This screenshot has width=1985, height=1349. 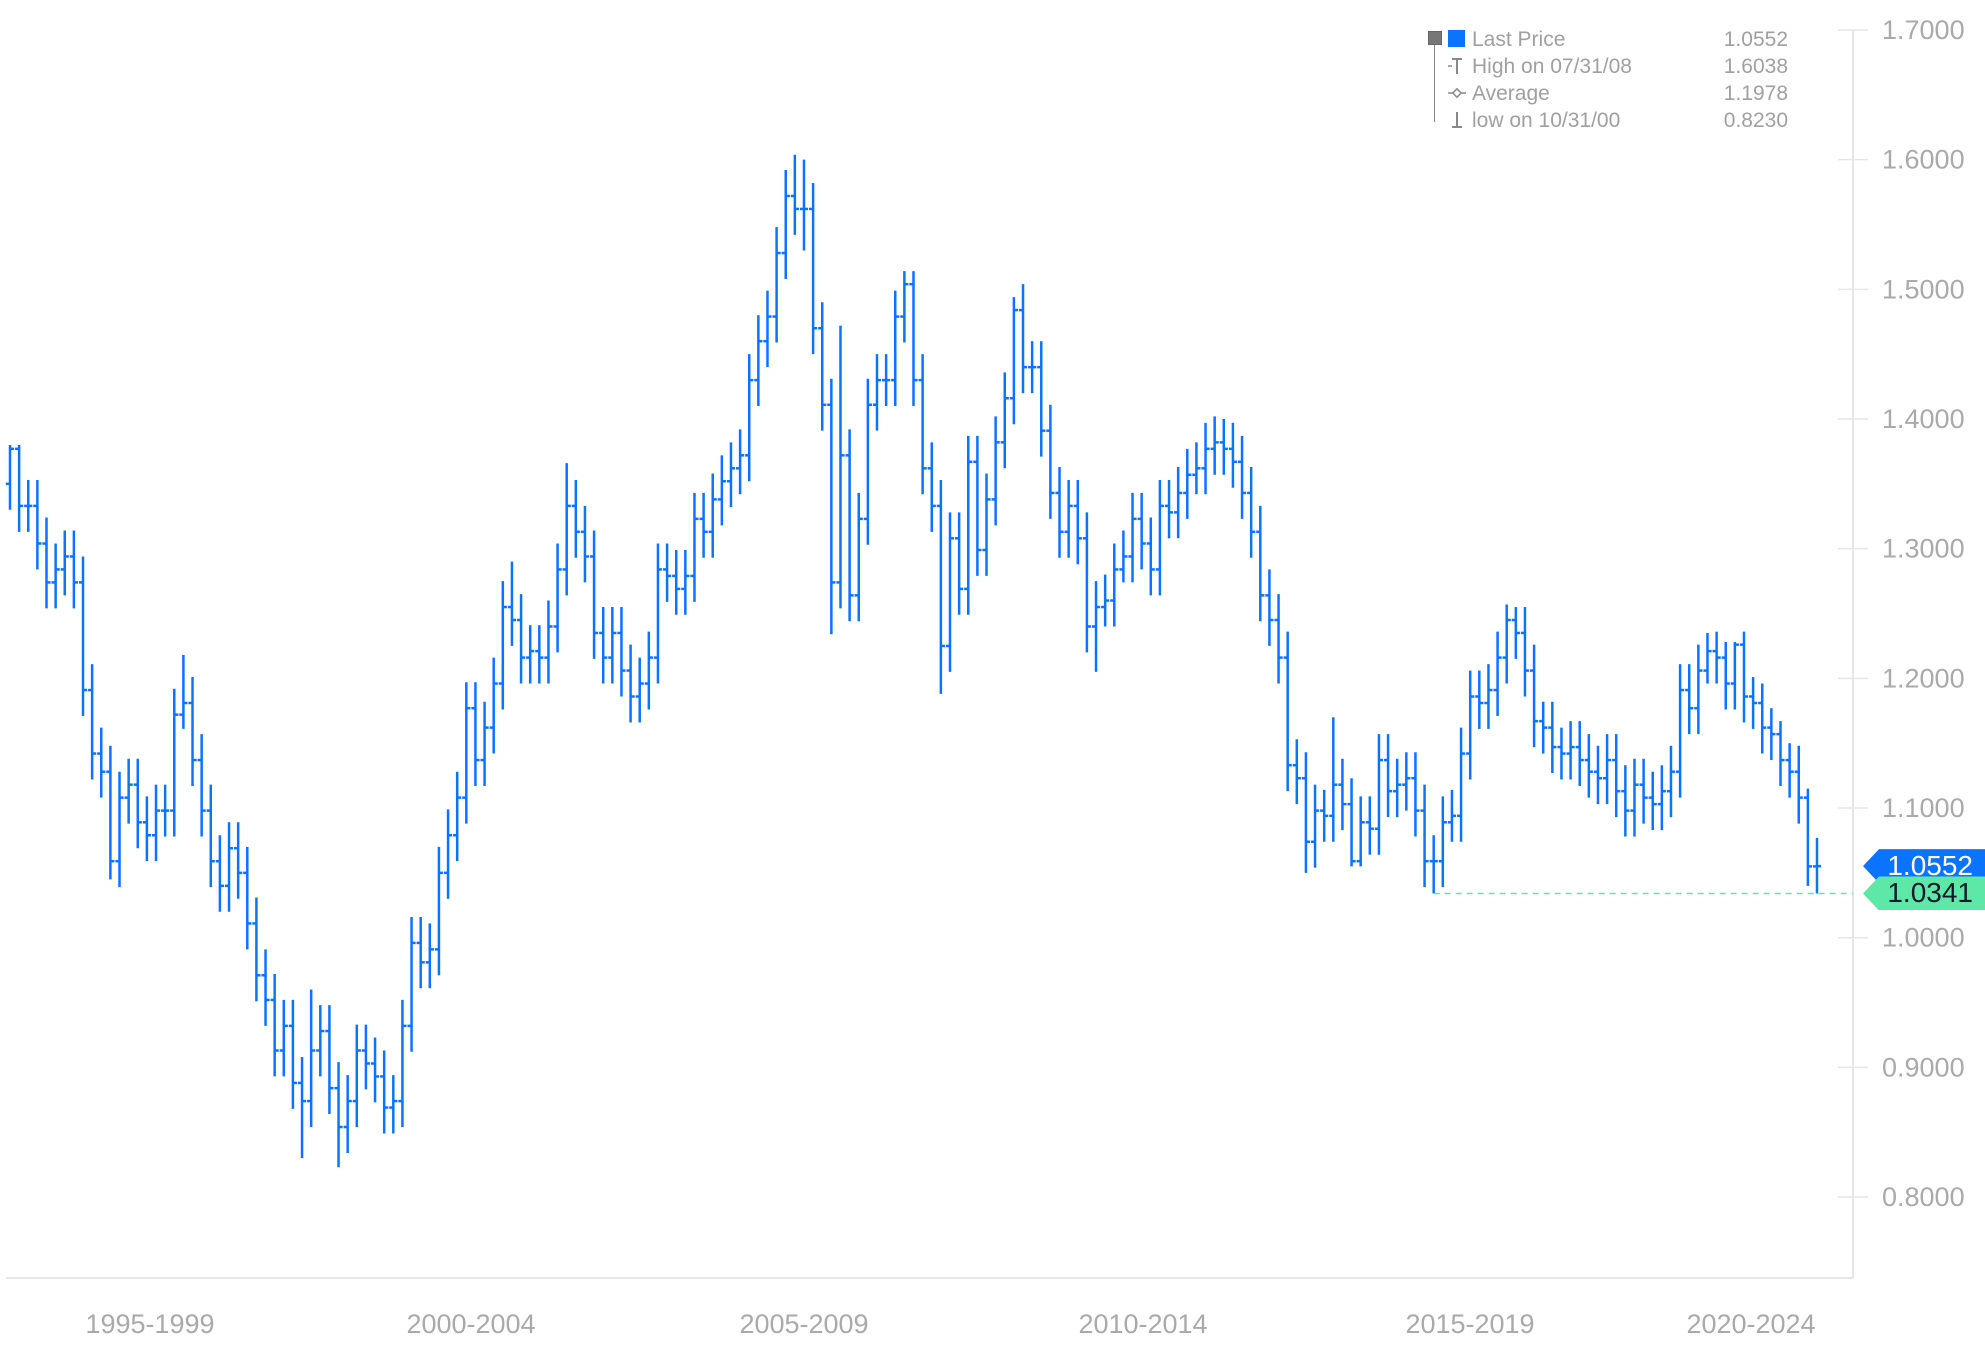 What do you see at coordinates (1455, 66) in the screenshot?
I see `high-marker-icon` at bounding box center [1455, 66].